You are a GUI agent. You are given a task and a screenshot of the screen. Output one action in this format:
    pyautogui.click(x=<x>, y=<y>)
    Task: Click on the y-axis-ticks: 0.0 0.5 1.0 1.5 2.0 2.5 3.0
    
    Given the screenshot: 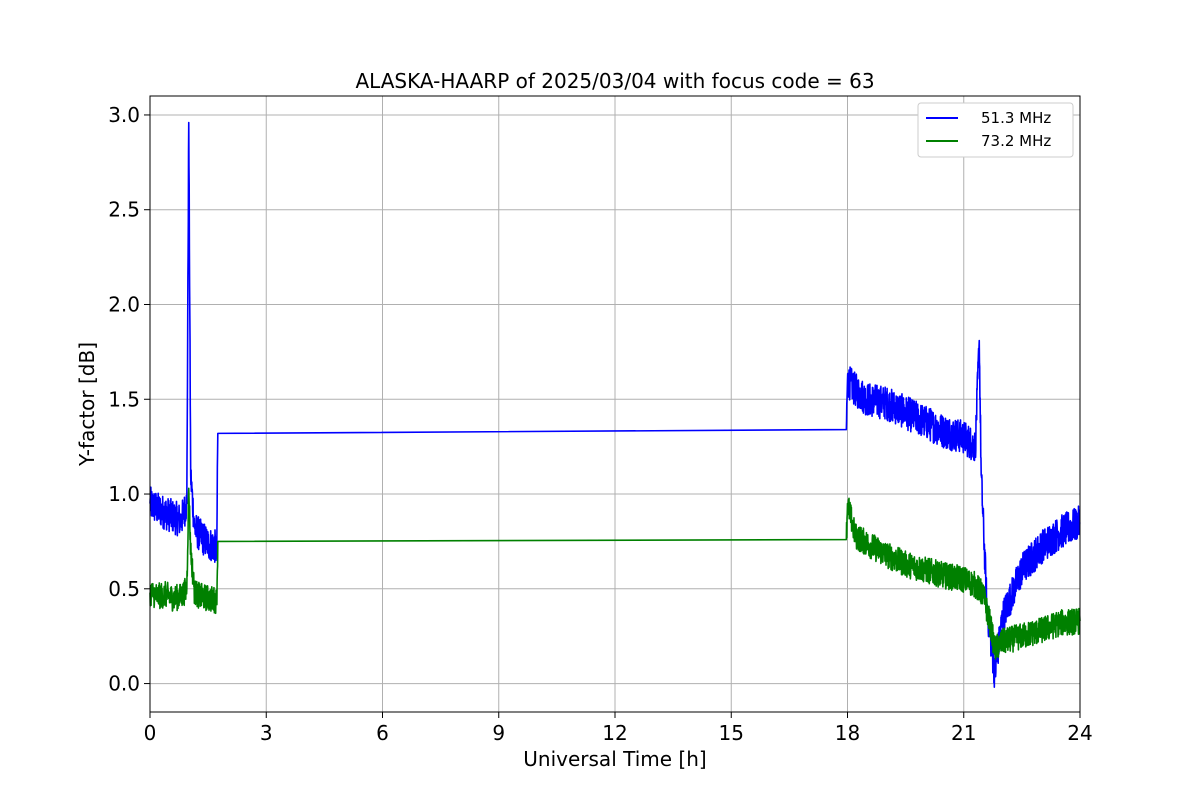 What is the action you would take?
    pyautogui.click(x=129, y=399)
    